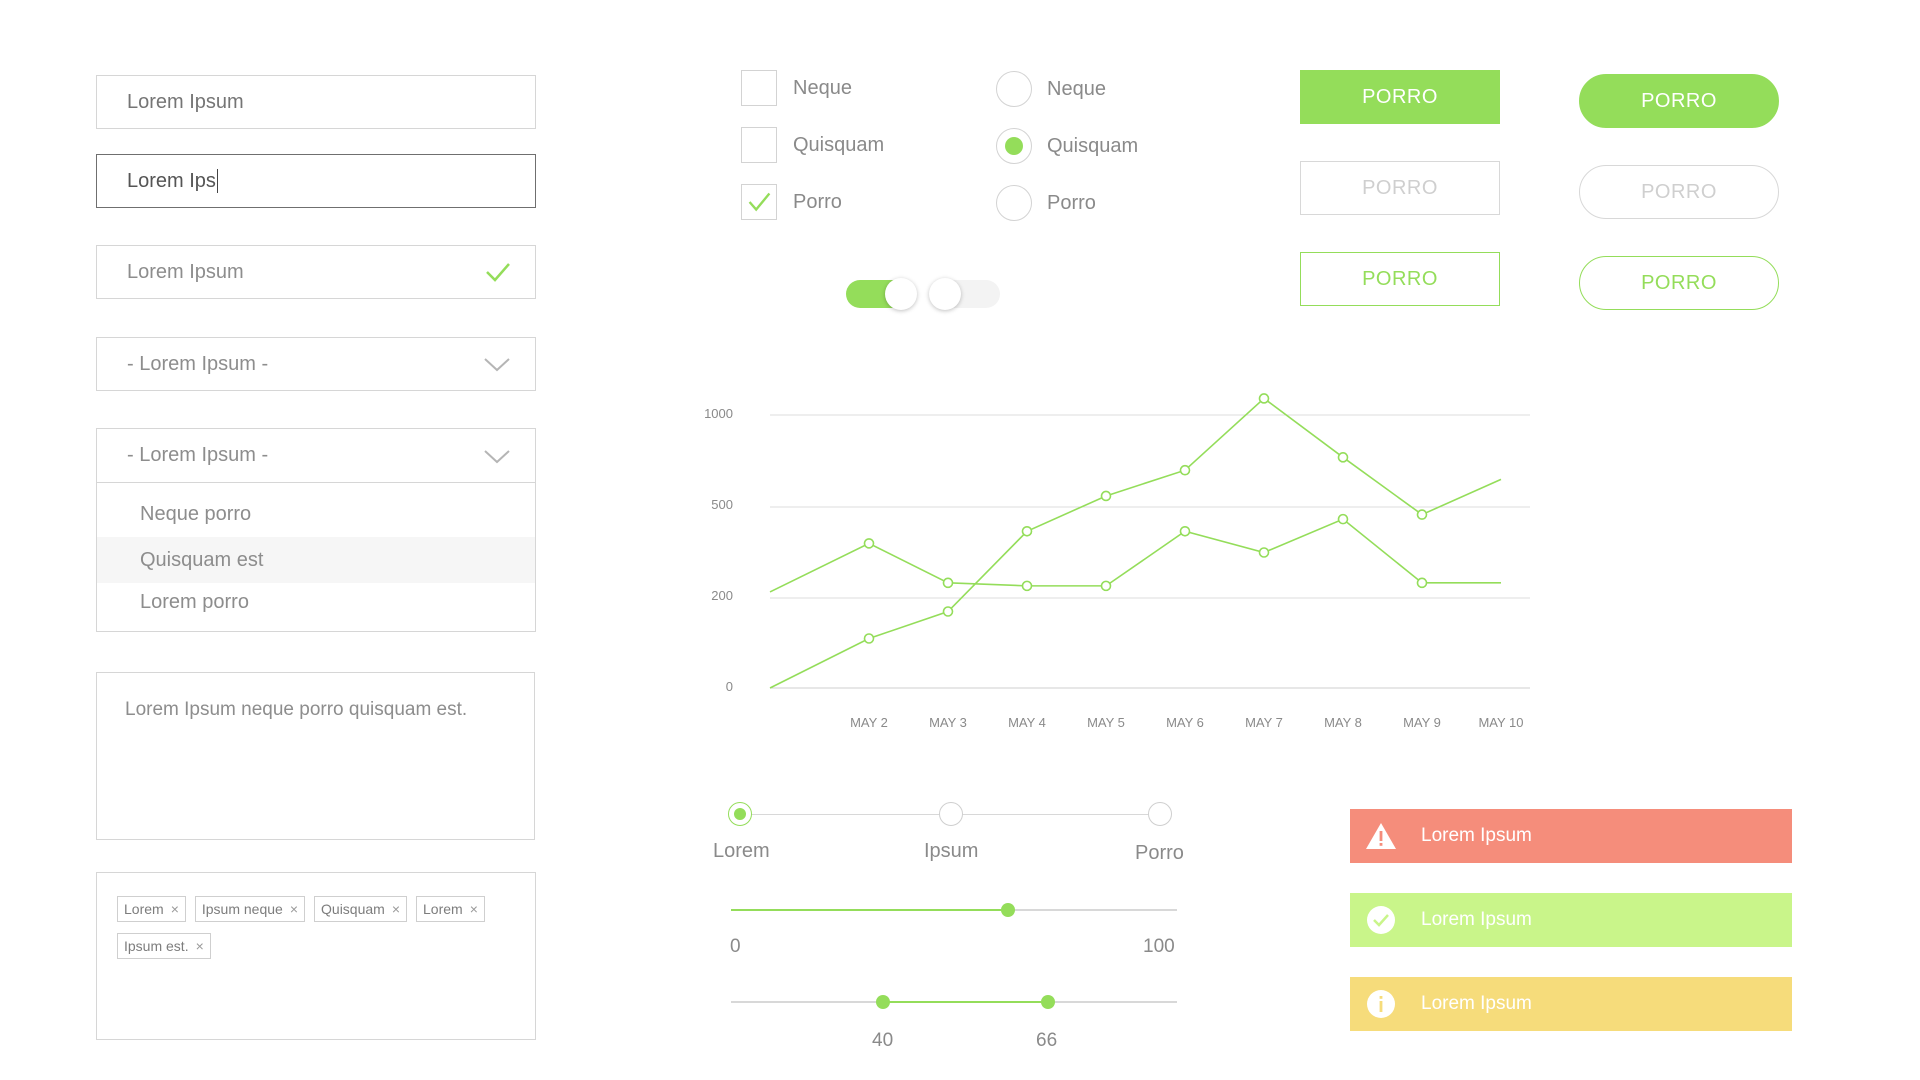 The height and width of the screenshot is (1080, 1920). Describe the element at coordinates (965, 1002) in the screenshot. I see `range-slider-fill` at that location.